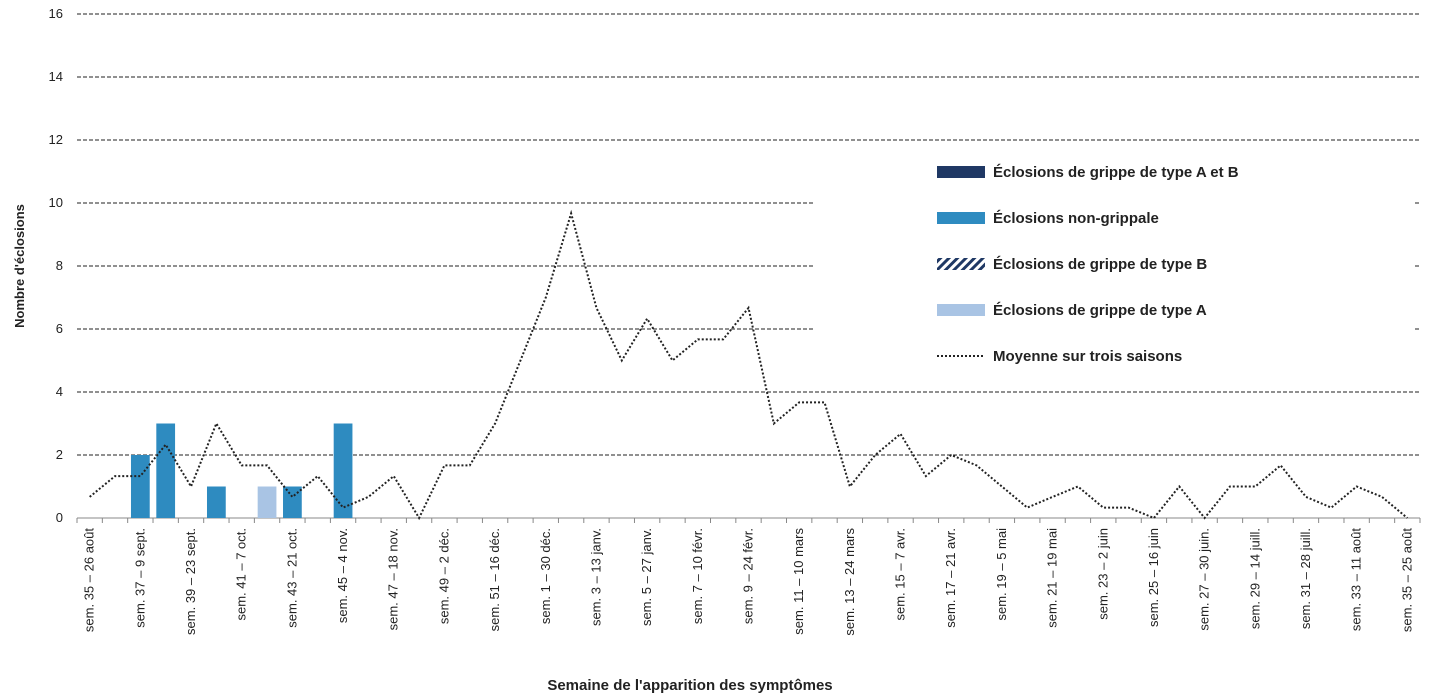  Describe the element at coordinates (393, 579) in the screenshot. I see `x-tick-label: sem. 47 – 18 nov.` at that location.